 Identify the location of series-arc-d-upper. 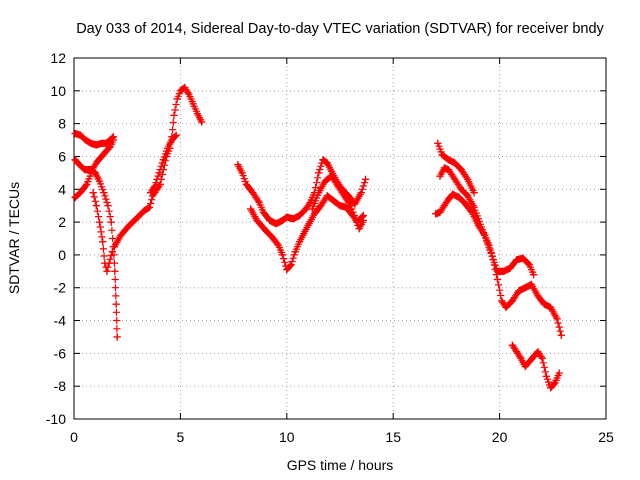
(456, 168).